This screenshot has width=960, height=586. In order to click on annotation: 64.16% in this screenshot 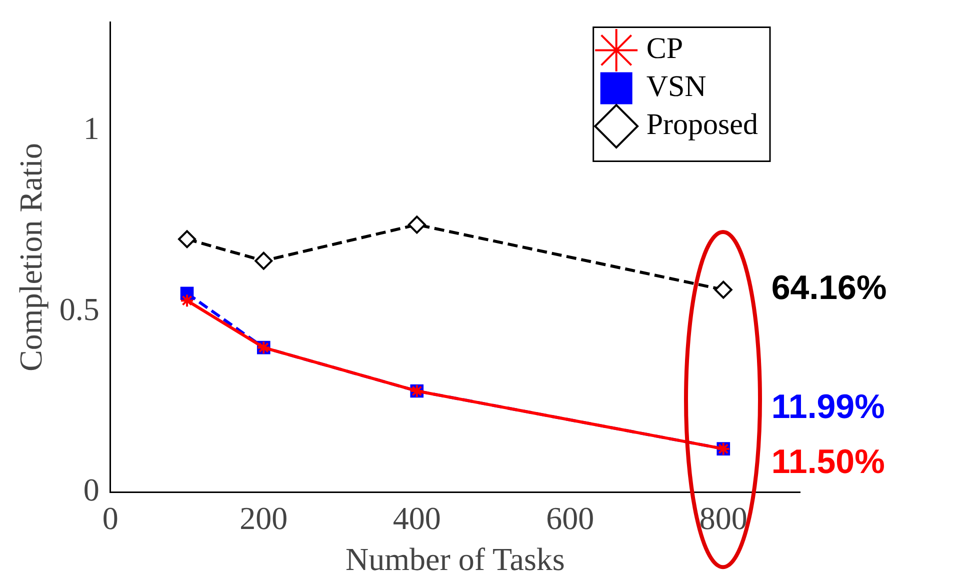, I will do `click(829, 288)`.